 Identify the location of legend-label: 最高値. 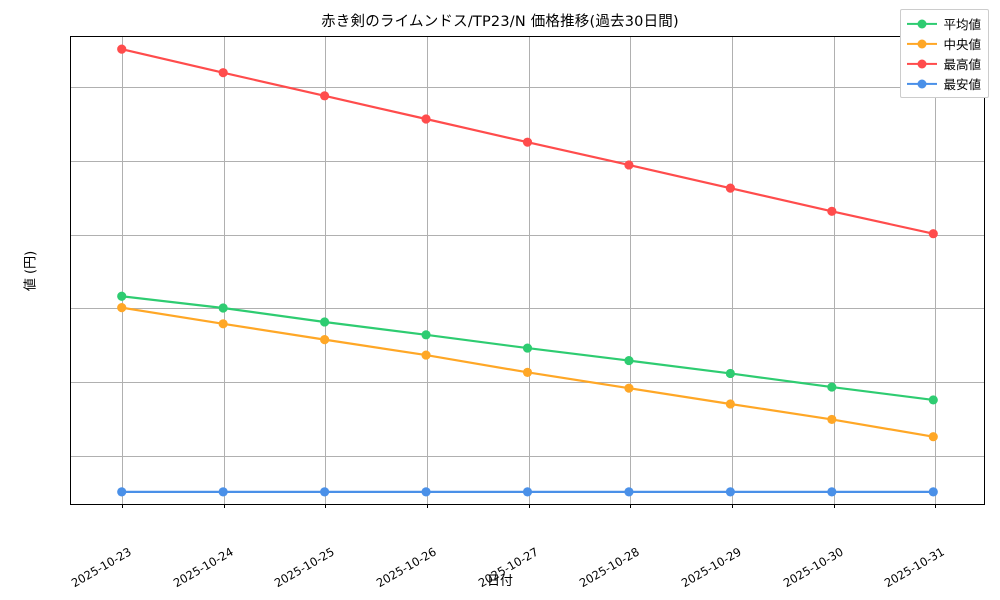
(962, 64).